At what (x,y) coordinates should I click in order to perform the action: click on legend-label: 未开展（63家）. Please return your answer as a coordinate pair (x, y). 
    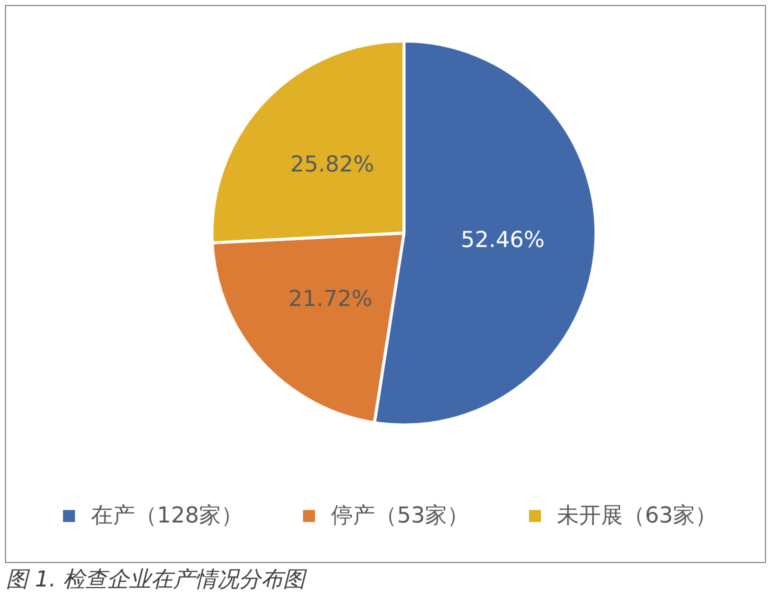
    Looking at the image, I should click on (636, 516).